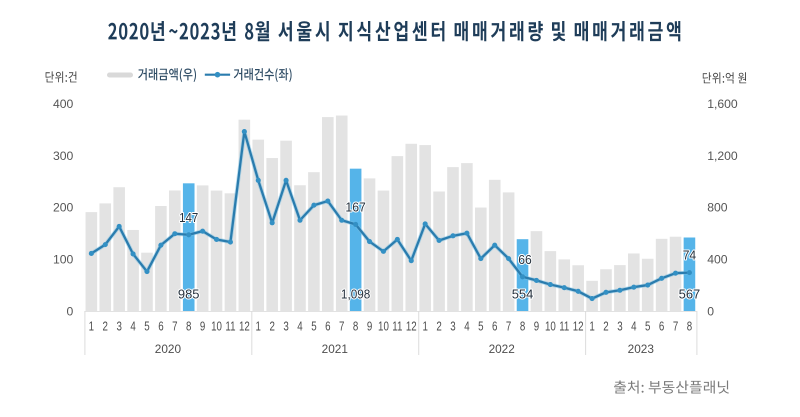  What do you see at coordinates (523, 294) in the screenshot?
I see `svg-text: 554` at bounding box center [523, 294].